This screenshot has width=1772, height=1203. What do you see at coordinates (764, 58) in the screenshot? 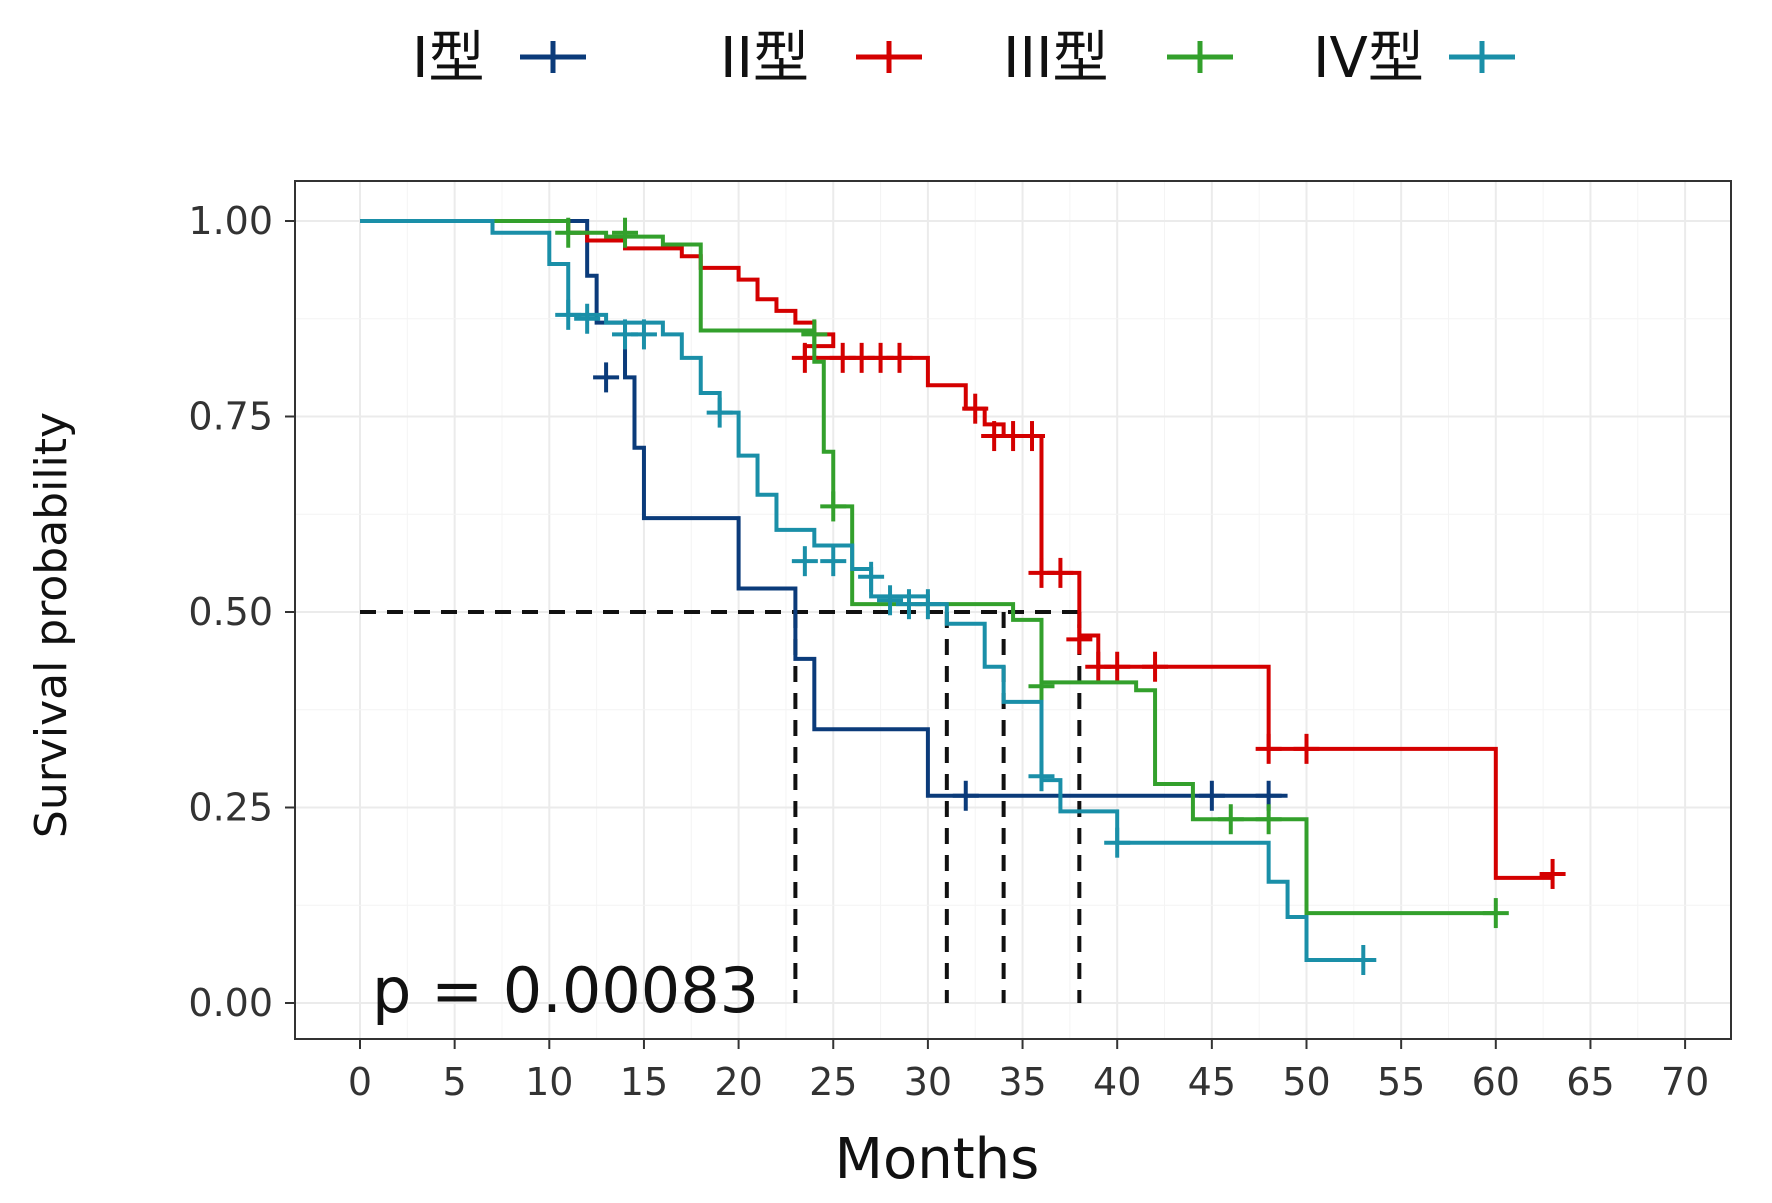
I see `legend-label: II型` at bounding box center [764, 58].